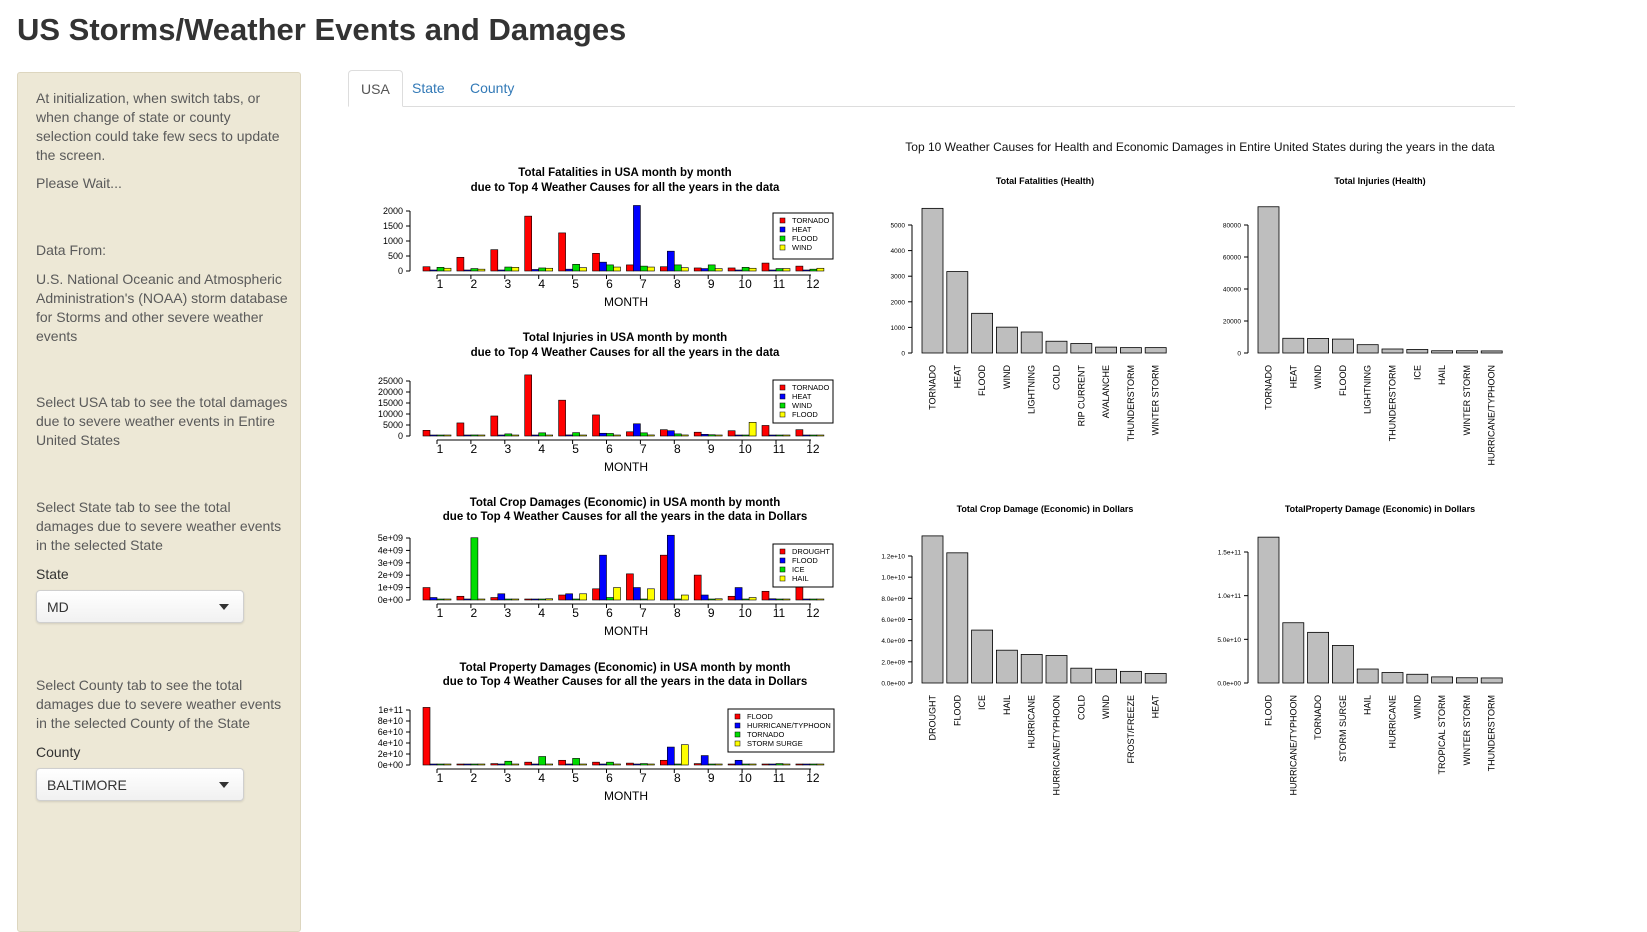 Image resolution: width=1647 pixels, height=932 pixels. Describe the element at coordinates (390, 575) in the screenshot. I see `y-tick-label: 2e+09` at that location.